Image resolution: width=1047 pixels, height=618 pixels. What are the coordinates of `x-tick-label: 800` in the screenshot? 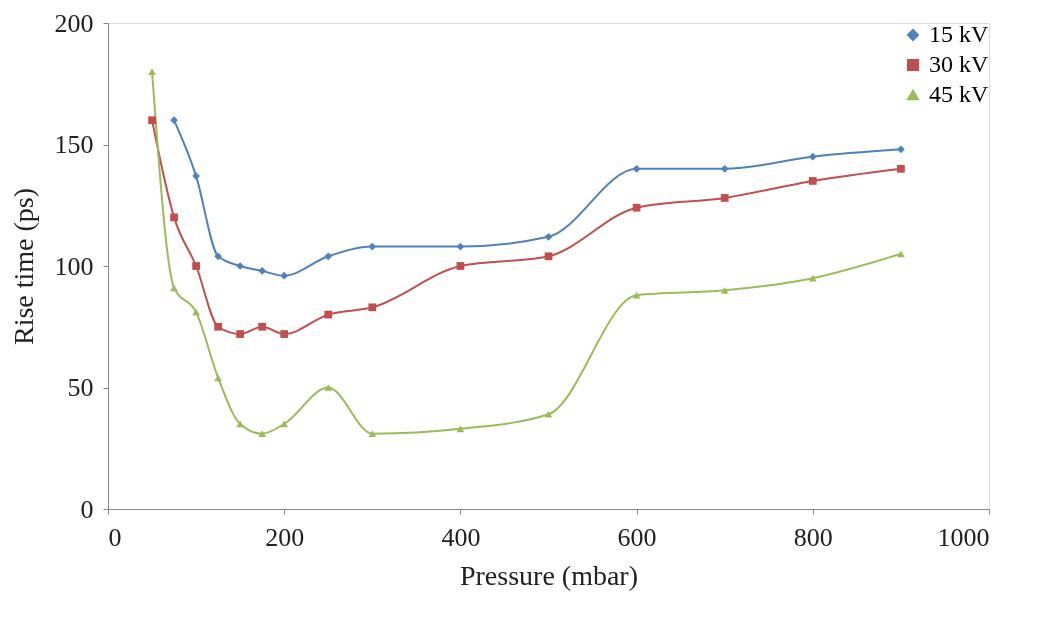 It's located at (813, 537).